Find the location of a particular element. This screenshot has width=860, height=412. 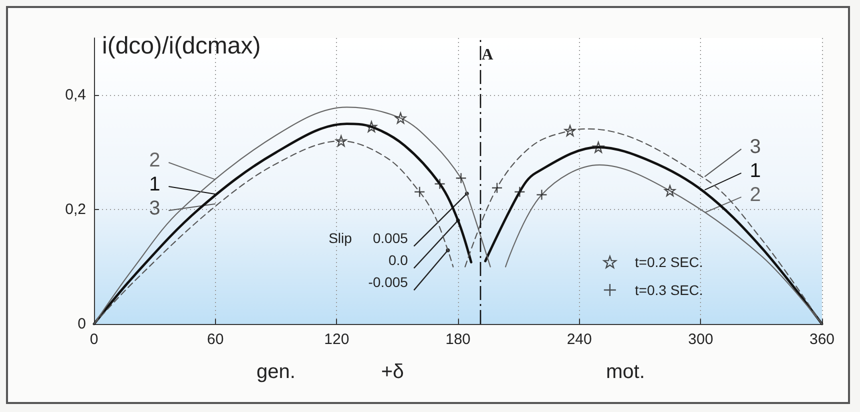

text: 2 is located at coordinates (154, 161).